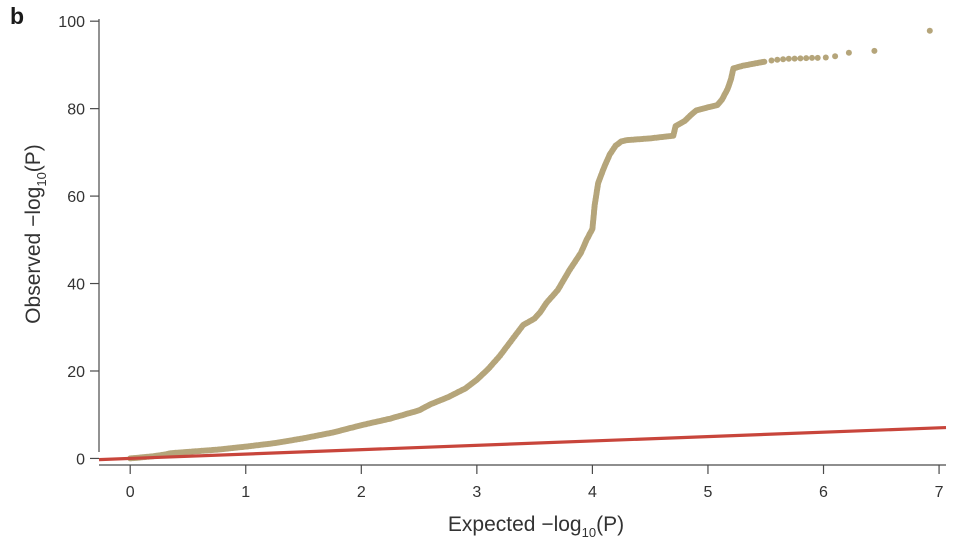 The width and height of the screenshot is (960, 540). I want to click on x-tick-label: 5, so click(708, 492).